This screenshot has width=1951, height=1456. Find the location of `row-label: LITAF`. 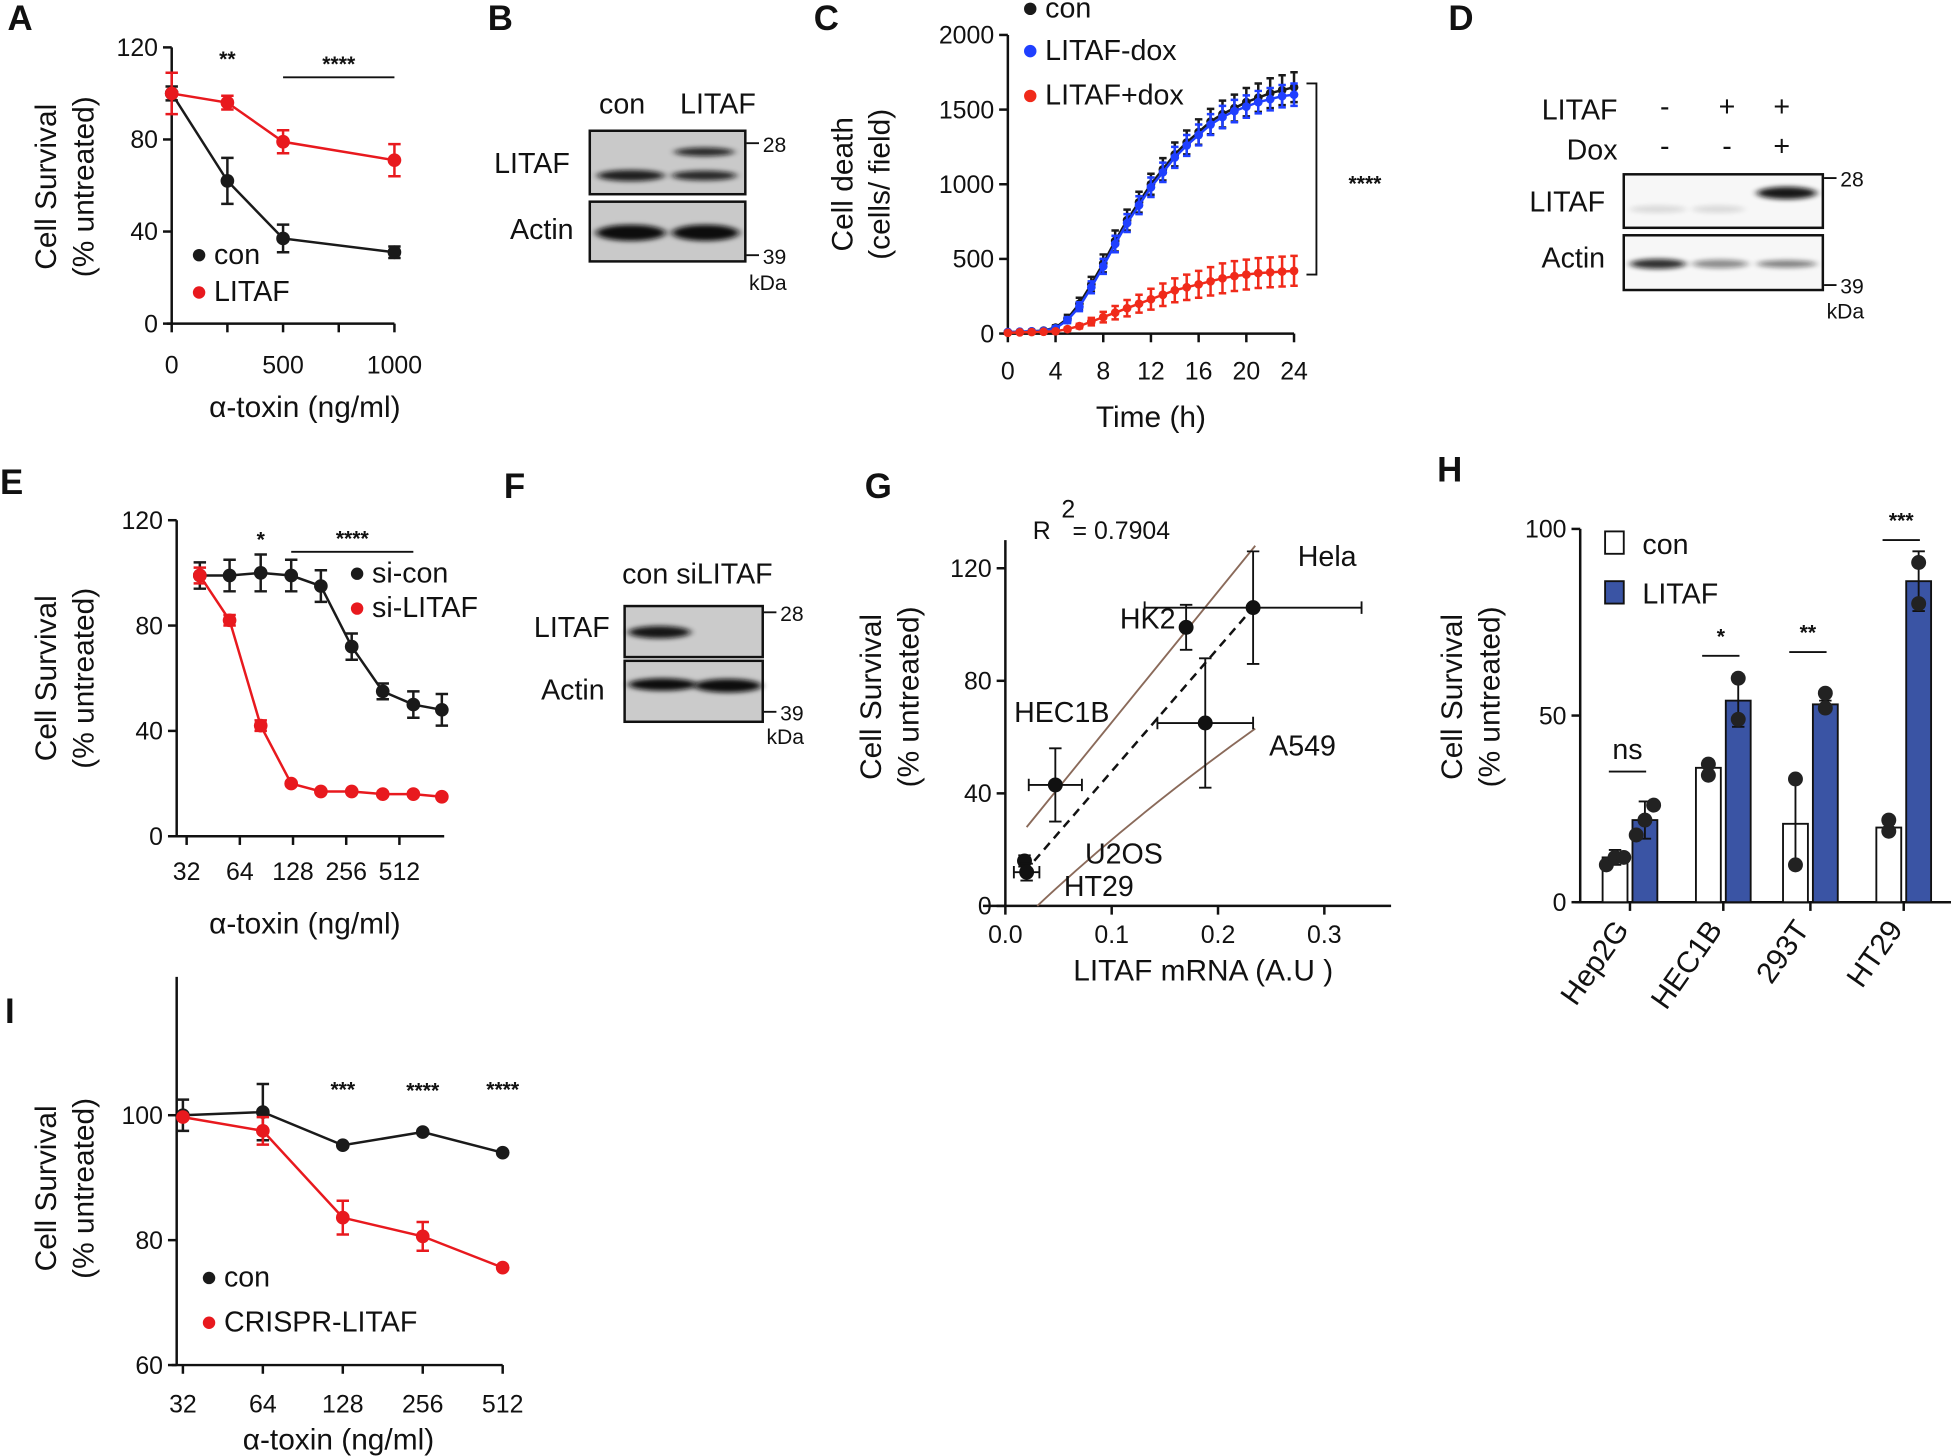

row-label: LITAF is located at coordinates (572, 628).